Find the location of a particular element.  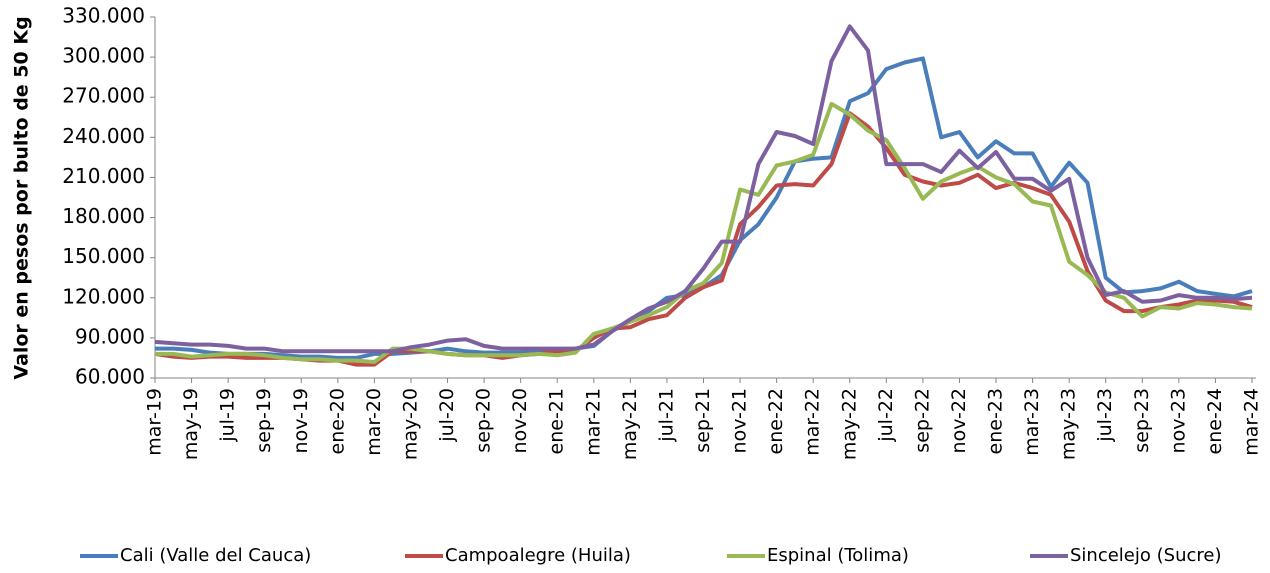

x-tick-label: jul-21 is located at coordinates (666, 415).